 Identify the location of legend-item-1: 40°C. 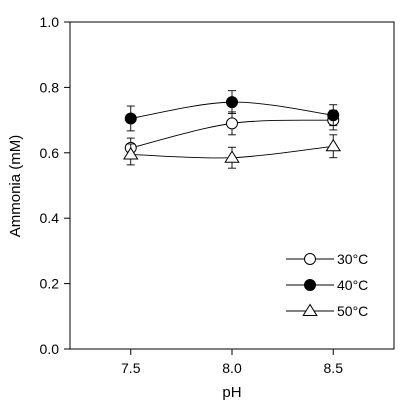
(327, 285).